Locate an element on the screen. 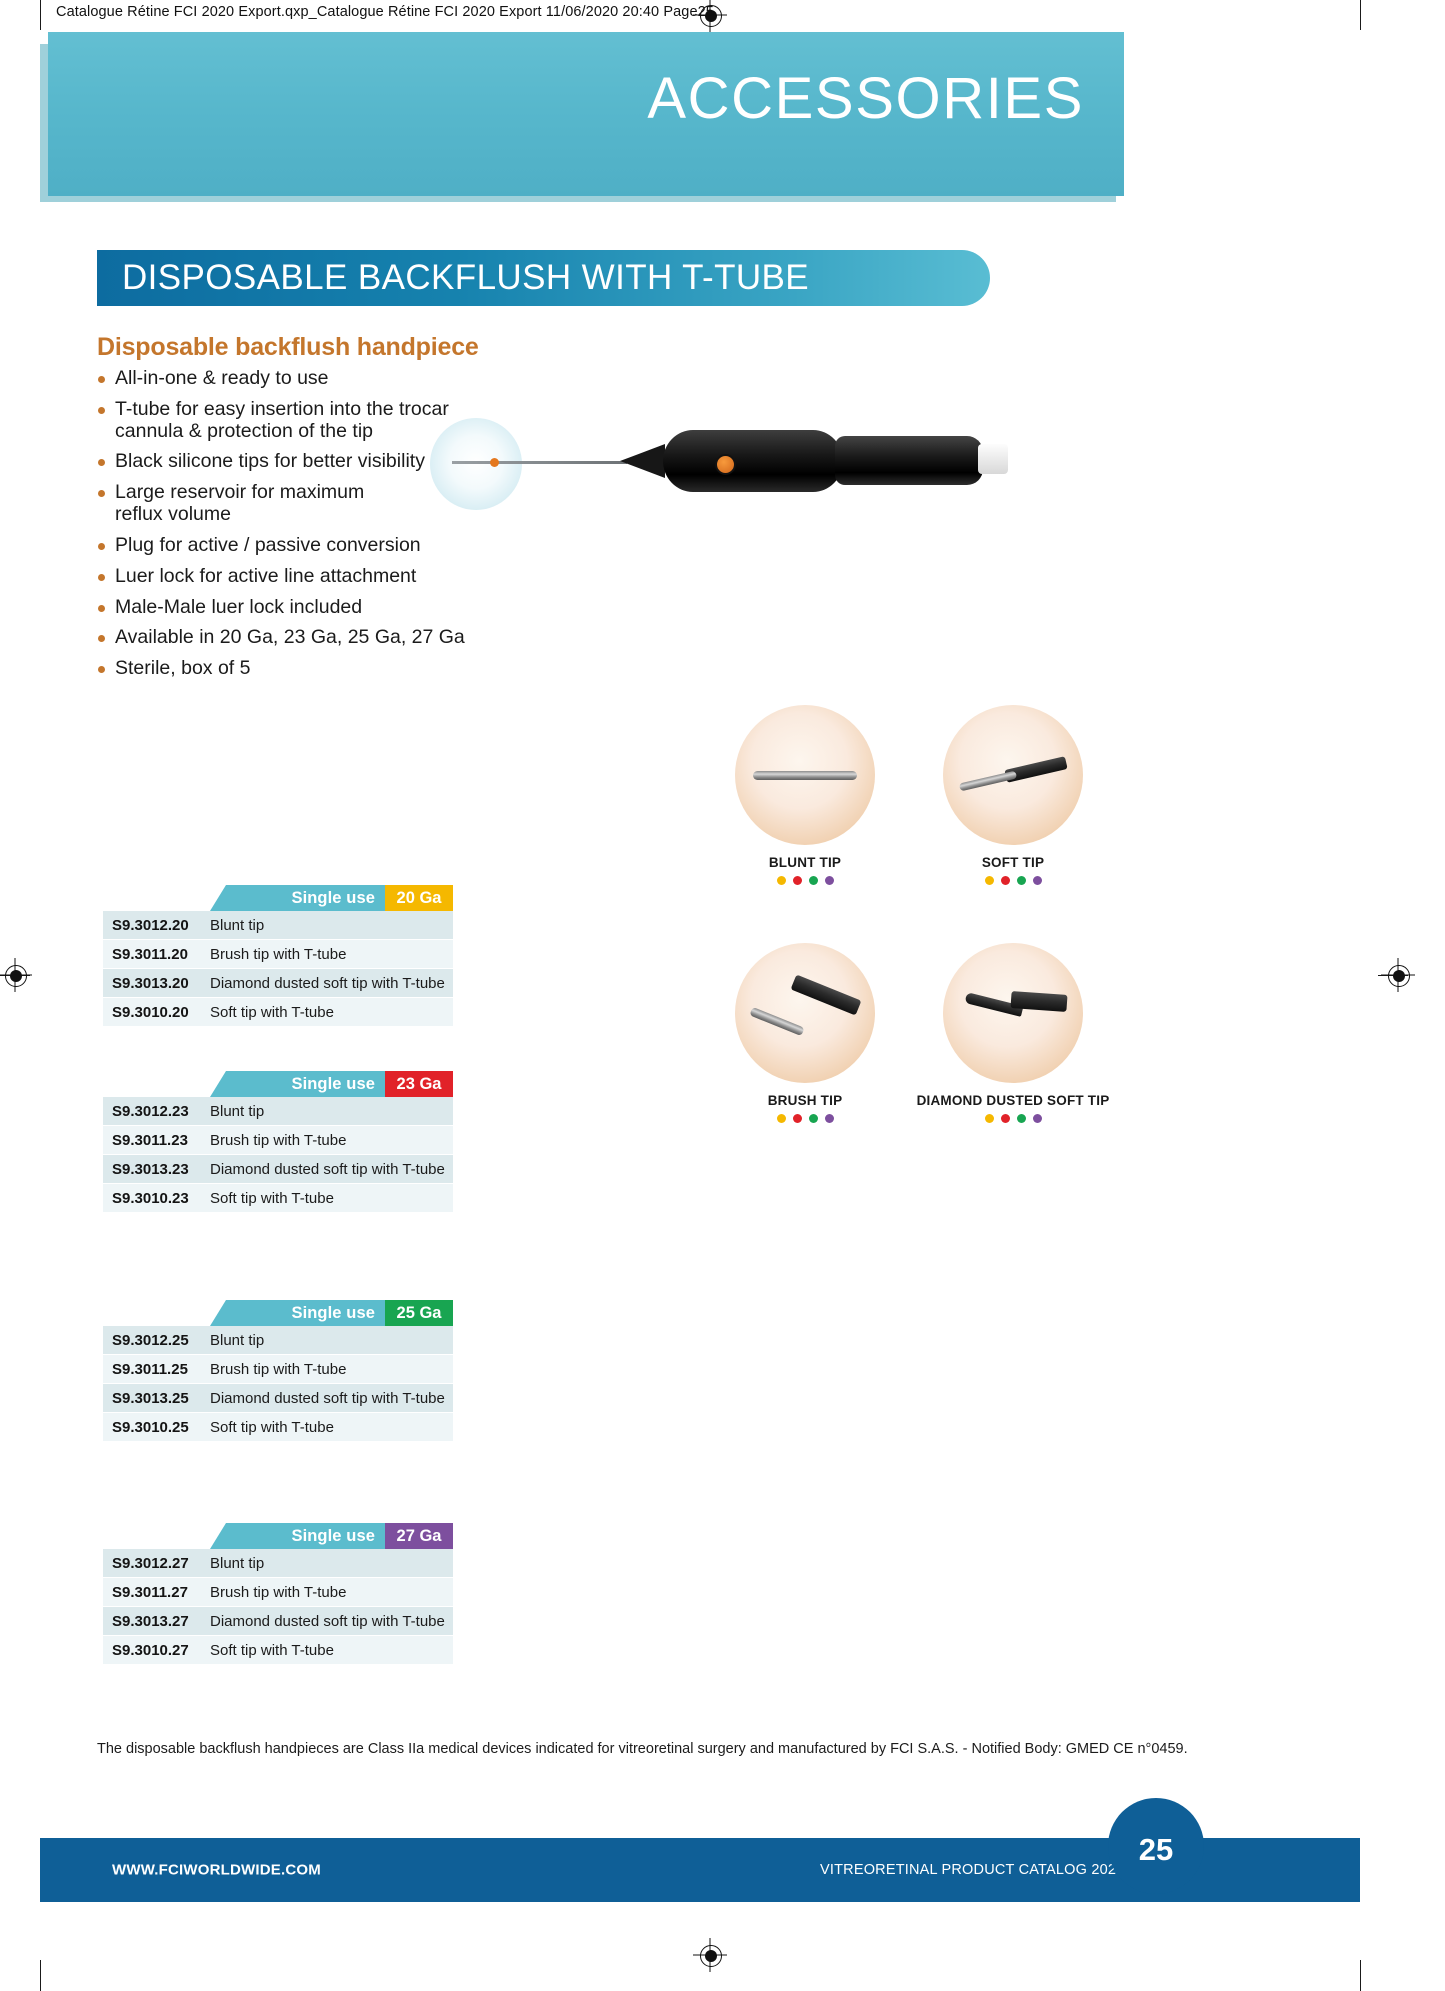 This screenshot has width=1445, height=1991. table-row: S9.3011.23 Brush tip with T-tube is located at coordinates (278, 1140).